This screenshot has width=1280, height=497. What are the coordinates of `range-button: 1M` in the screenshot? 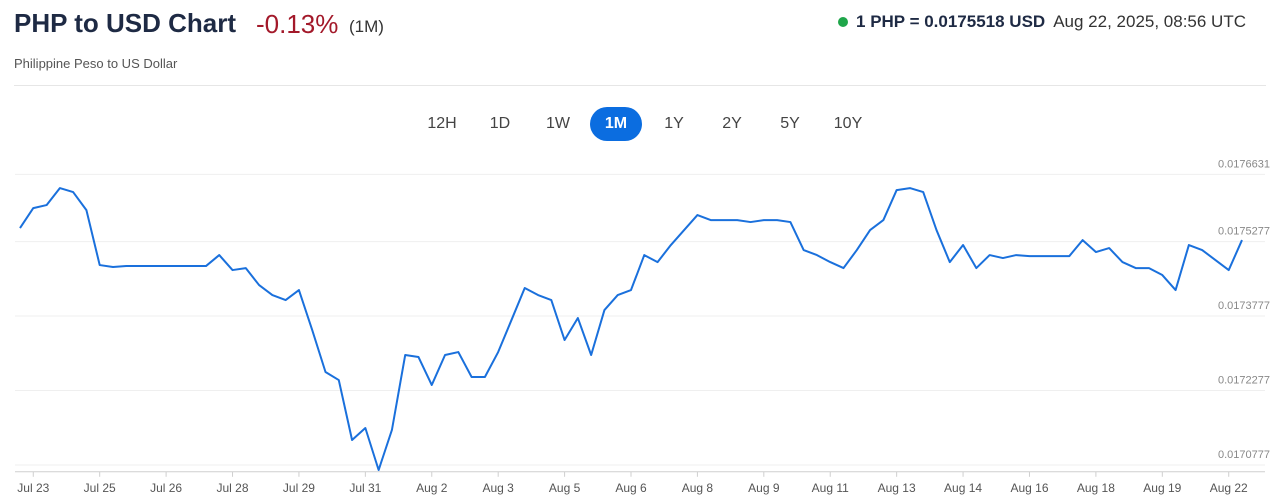 It's located at (616, 124).